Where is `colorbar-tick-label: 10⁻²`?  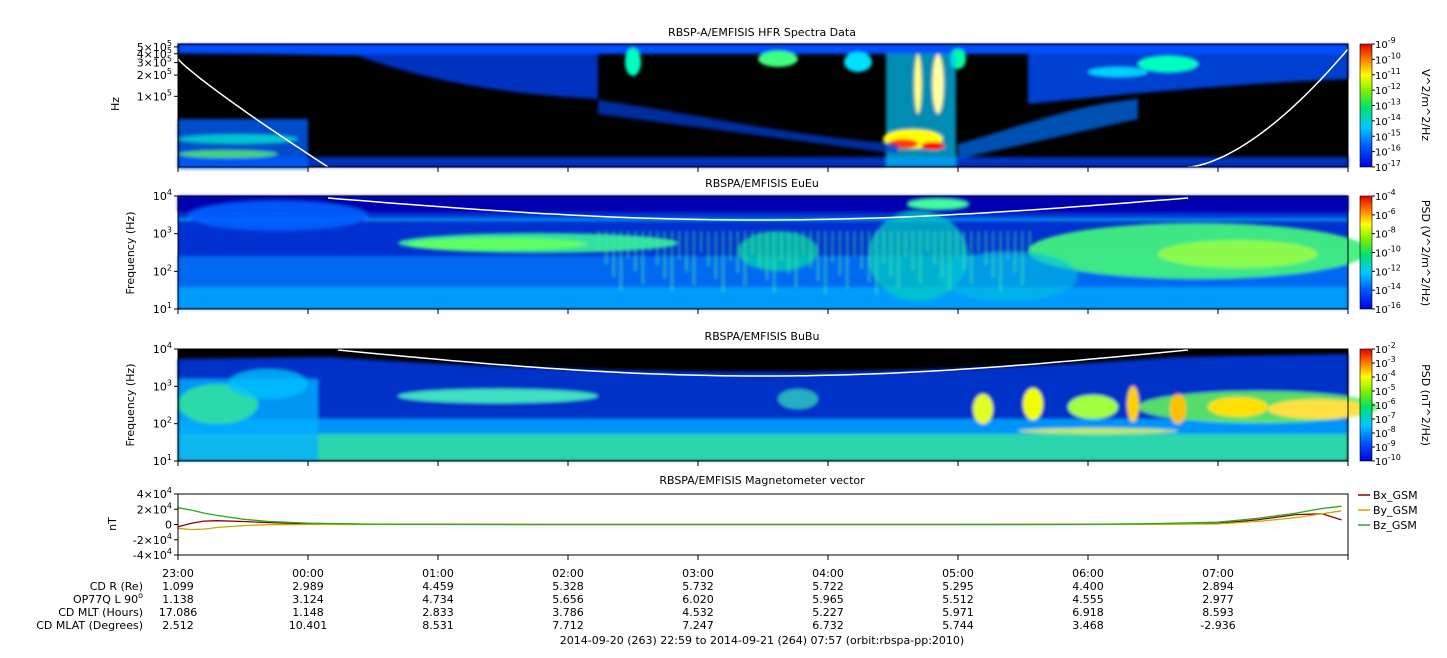 colorbar-tick-label: 10⁻² is located at coordinates (1385, 348).